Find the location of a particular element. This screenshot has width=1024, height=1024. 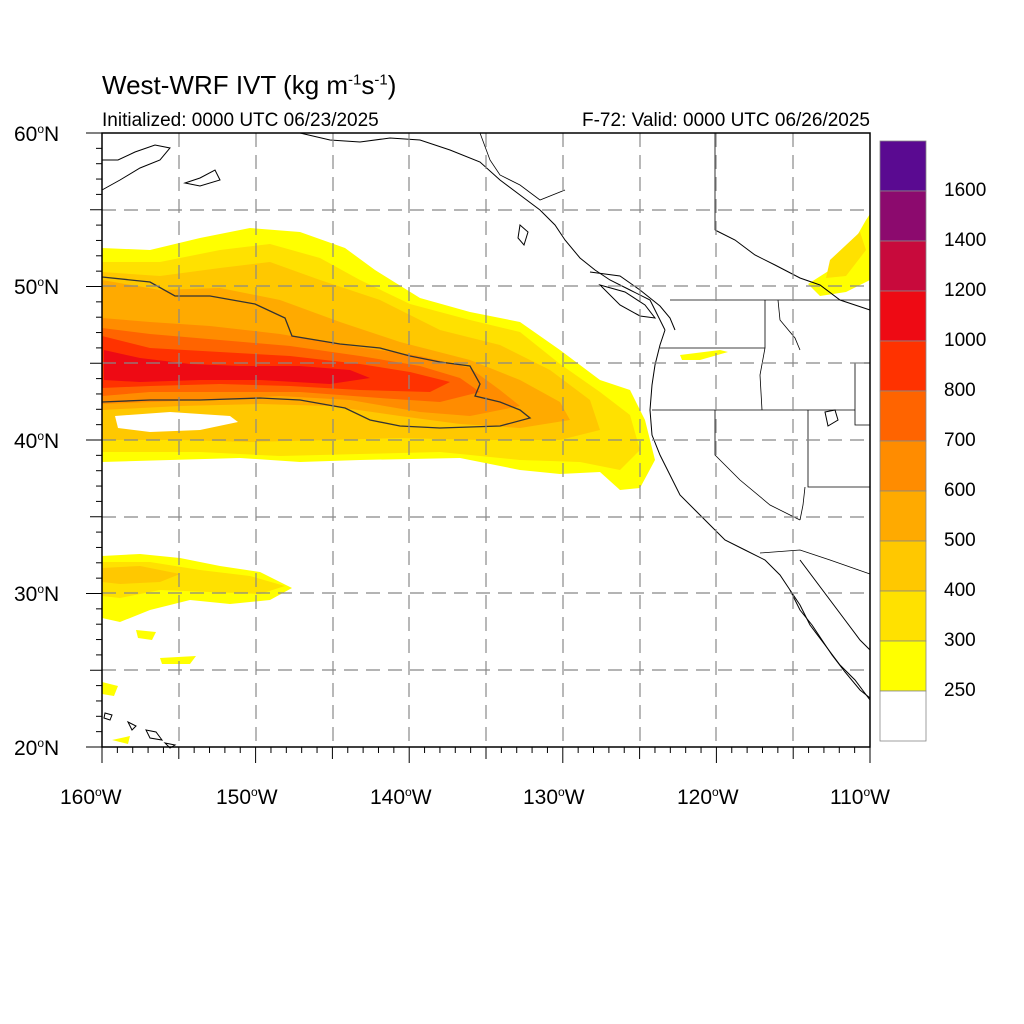

colorbar-label: 1400 is located at coordinates (965, 240).